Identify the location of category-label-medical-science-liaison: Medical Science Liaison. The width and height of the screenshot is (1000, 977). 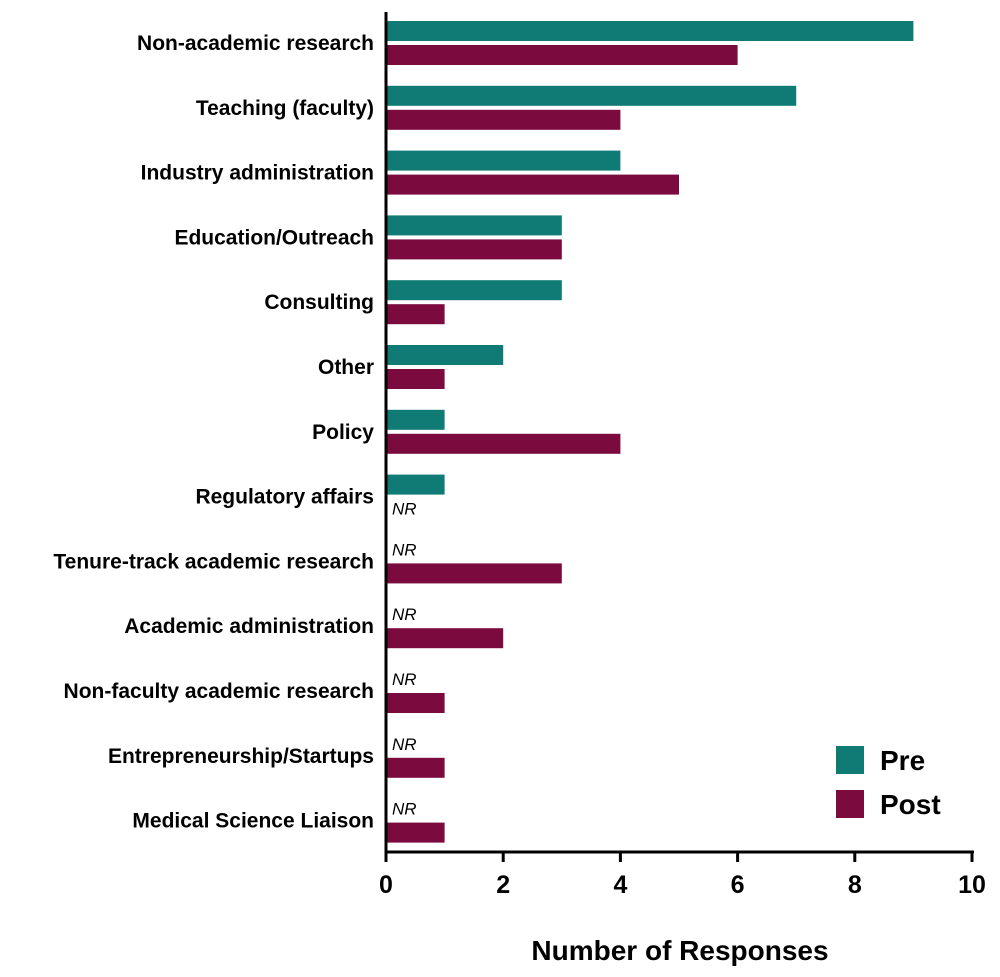
(253, 821).